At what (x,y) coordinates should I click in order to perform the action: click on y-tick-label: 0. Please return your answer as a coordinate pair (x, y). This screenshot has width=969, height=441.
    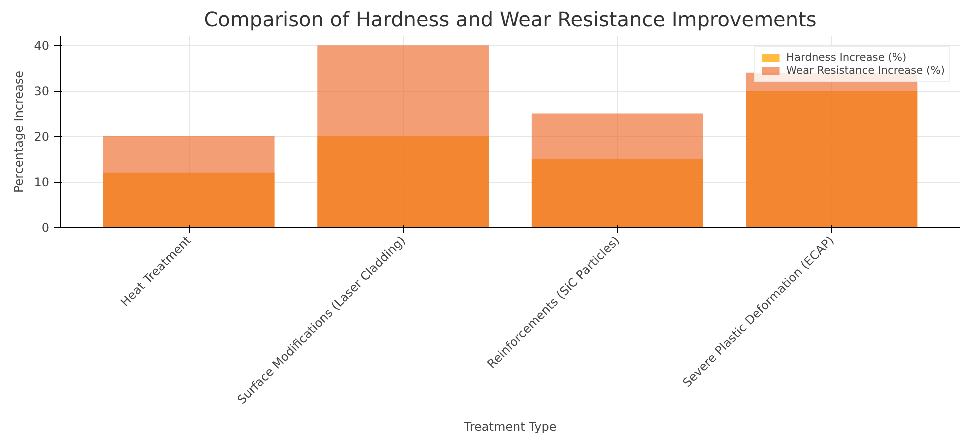
    Looking at the image, I should click on (46, 228).